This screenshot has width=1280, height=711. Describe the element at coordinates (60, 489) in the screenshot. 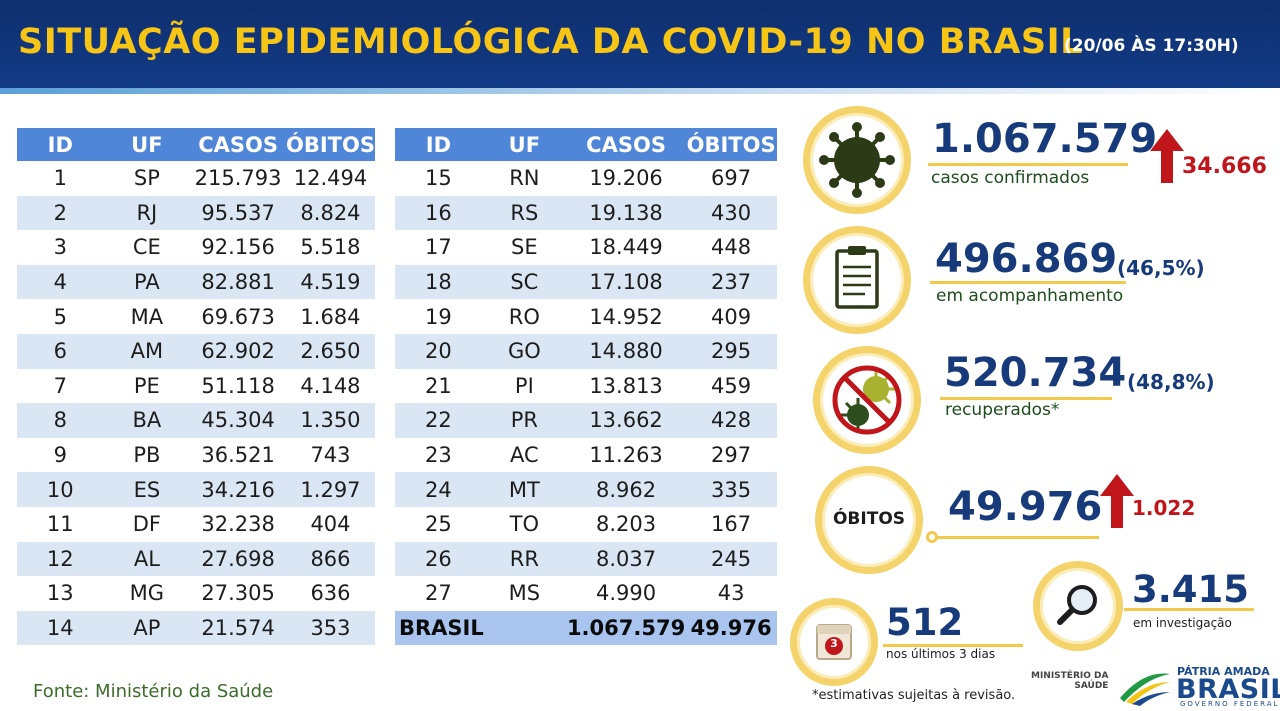

I see `cell-id: 10` at that location.